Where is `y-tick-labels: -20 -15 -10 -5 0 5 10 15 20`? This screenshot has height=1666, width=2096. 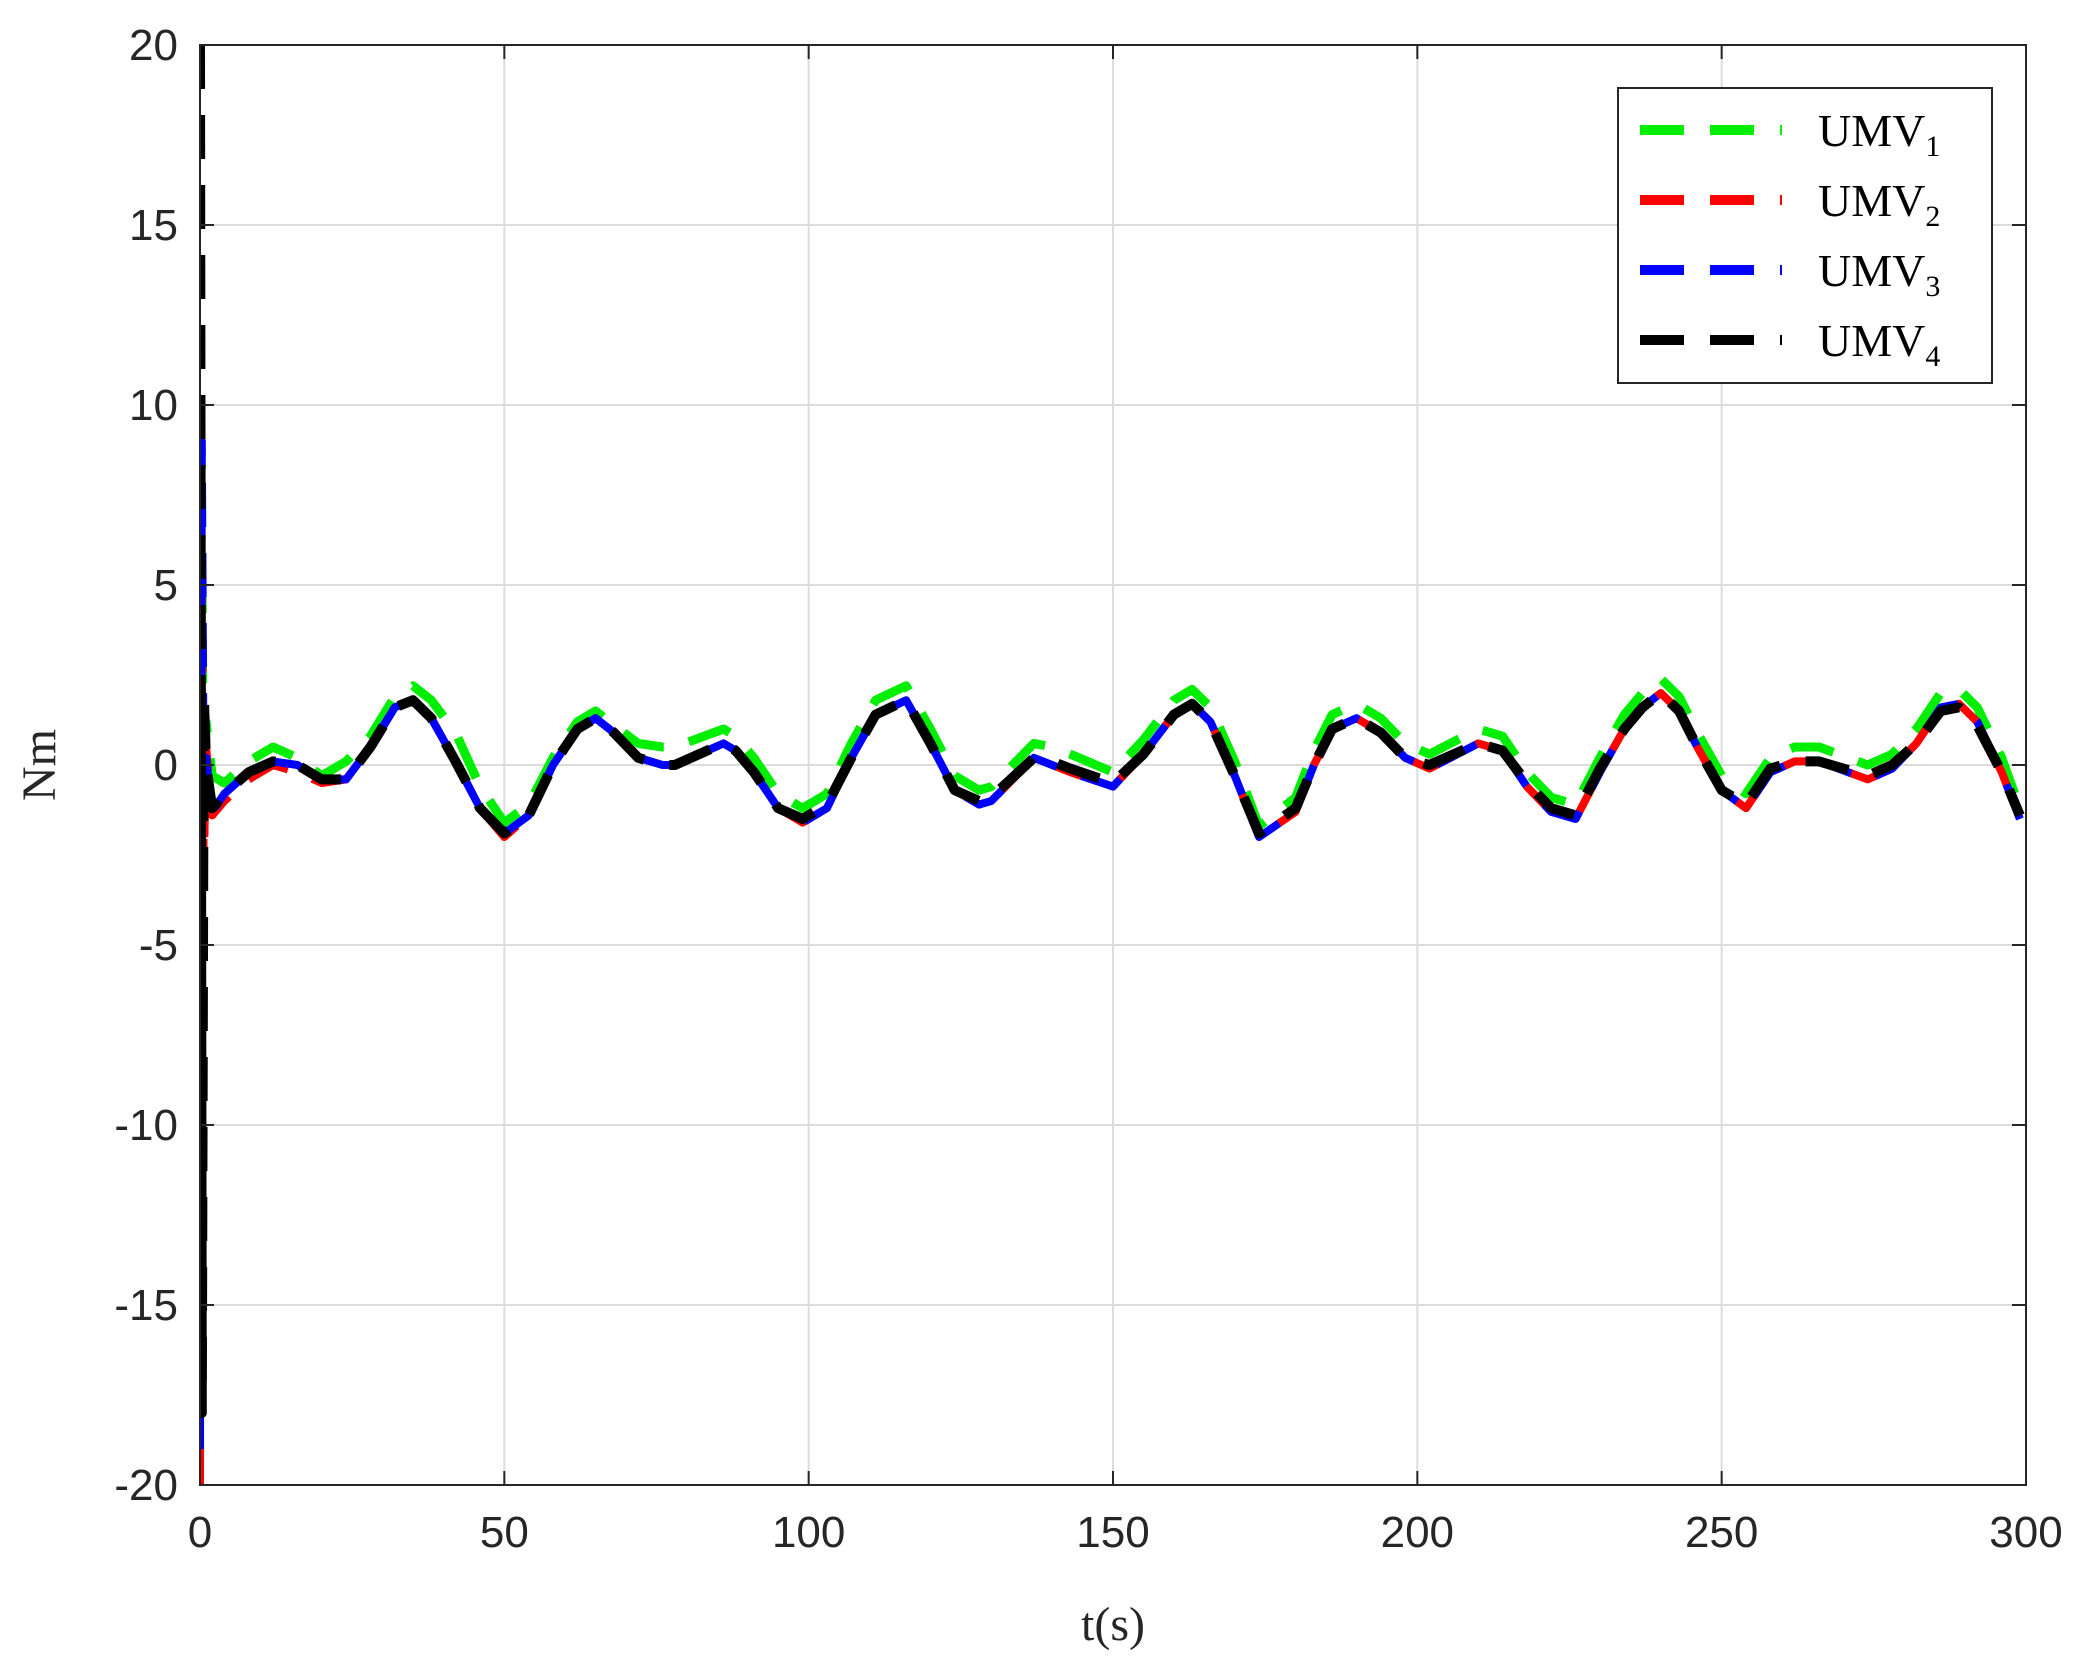 y-tick-labels: -20 -15 -10 -5 0 5 10 15 20 is located at coordinates (146, 765).